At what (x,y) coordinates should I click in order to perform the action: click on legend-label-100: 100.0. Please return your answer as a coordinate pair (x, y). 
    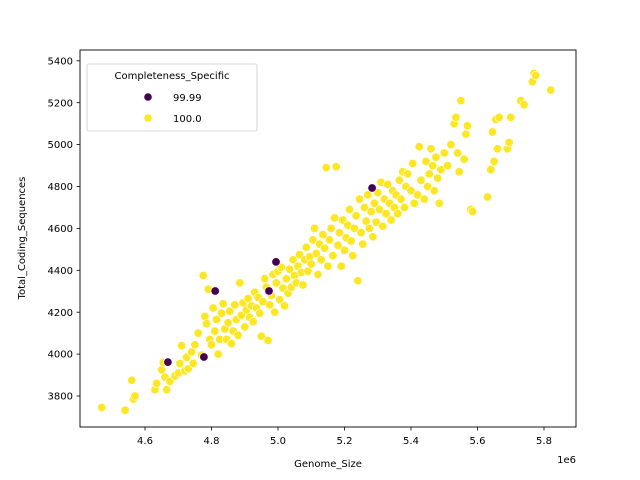
    Looking at the image, I should click on (187, 119).